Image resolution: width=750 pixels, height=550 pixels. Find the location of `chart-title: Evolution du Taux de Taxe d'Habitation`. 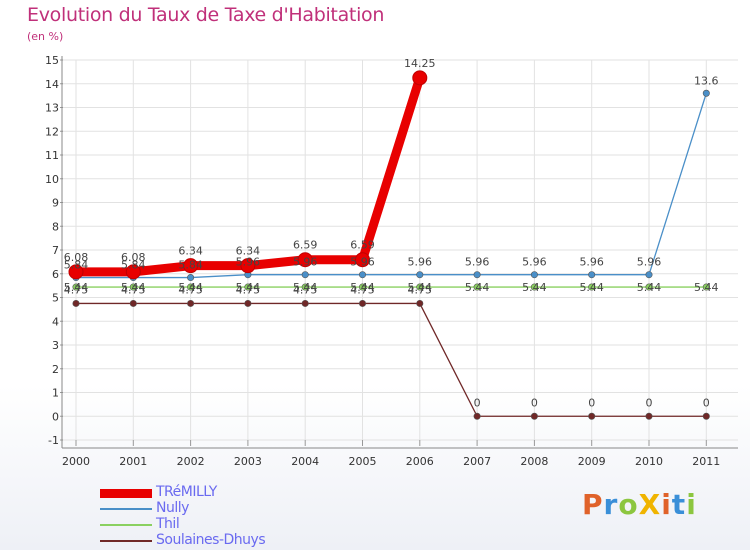

chart-title: Evolution du Taux de Taxe d'Habitation is located at coordinates (206, 15).